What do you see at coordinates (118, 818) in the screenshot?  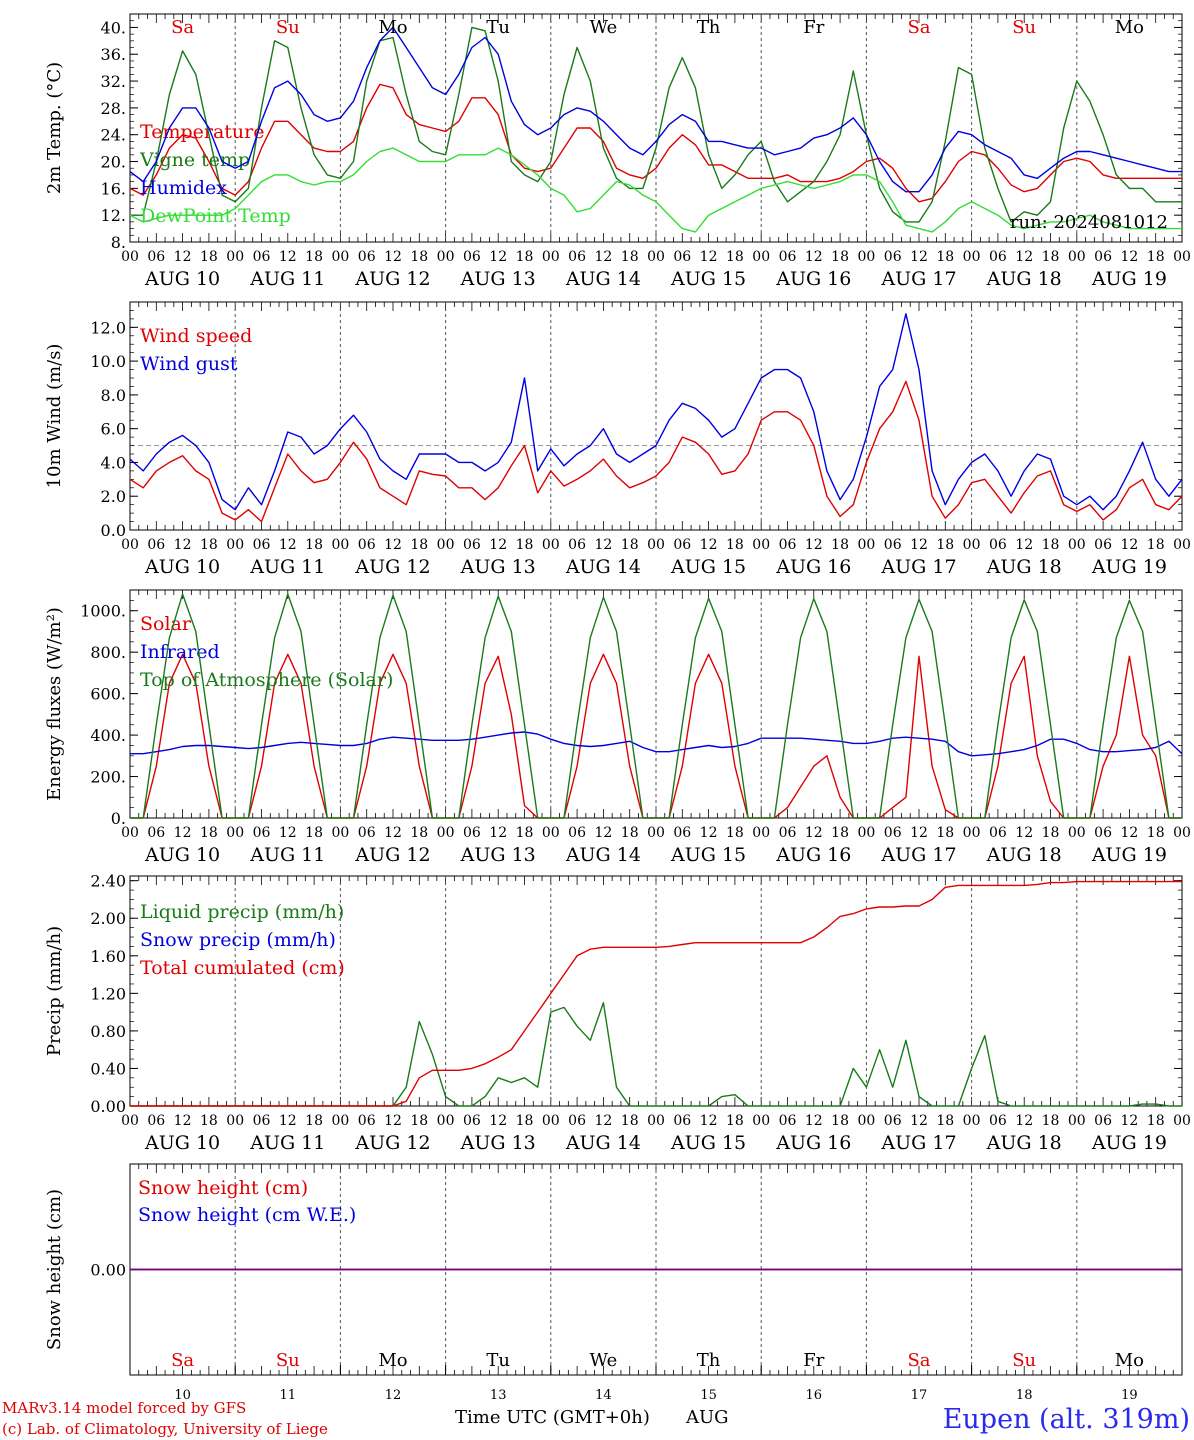 I see `y-tick-label: 0.` at bounding box center [118, 818].